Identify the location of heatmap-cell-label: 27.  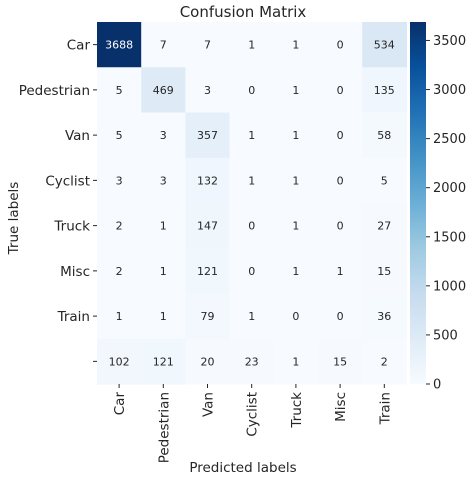
(384, 226).